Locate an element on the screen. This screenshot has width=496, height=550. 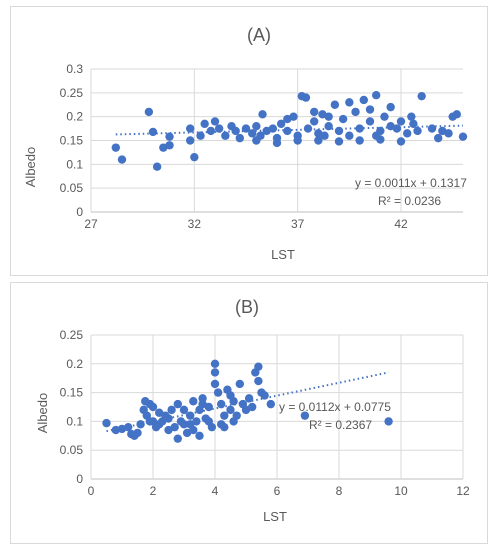
chart-b-trendline is located at coordinates (247, 402).